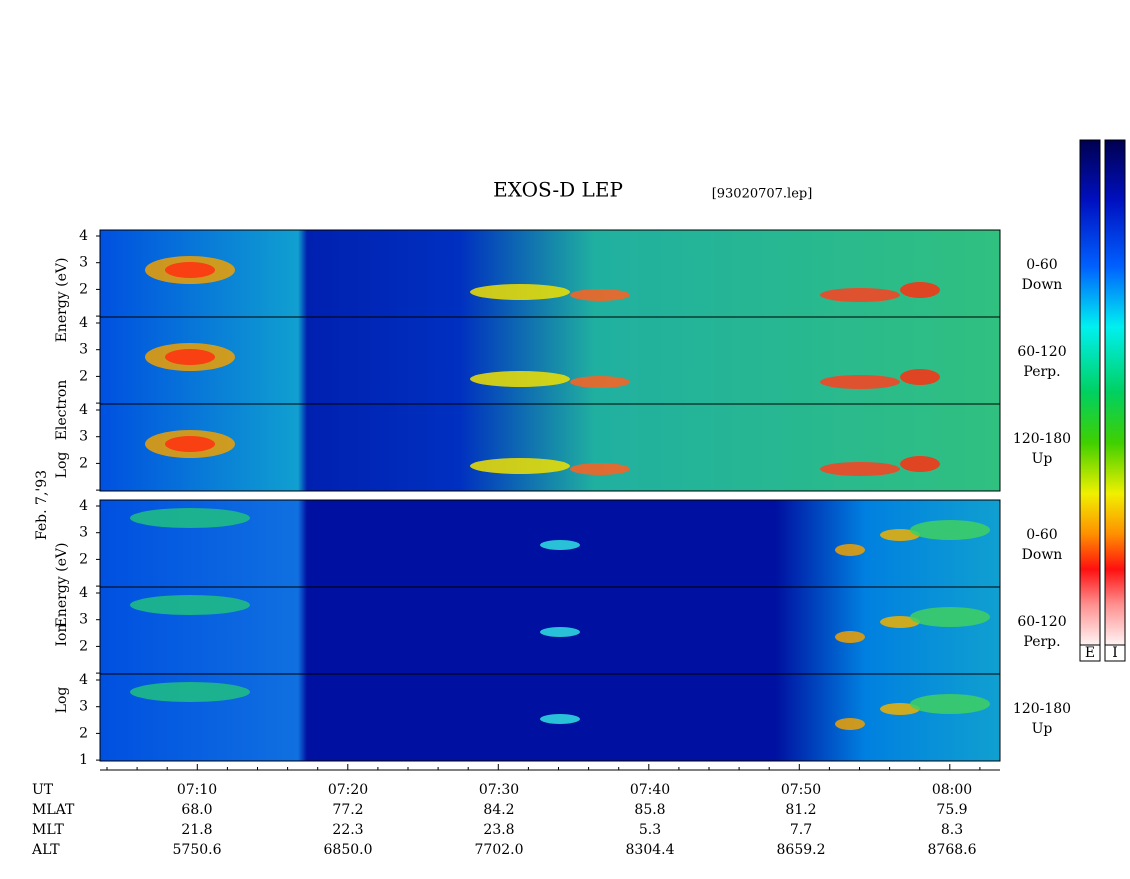 The width and height of the screenshot is (1130, 879). Describe the element at coordinates (649, 810) in the screenshot. I see `row-value: 85.8` at that location.